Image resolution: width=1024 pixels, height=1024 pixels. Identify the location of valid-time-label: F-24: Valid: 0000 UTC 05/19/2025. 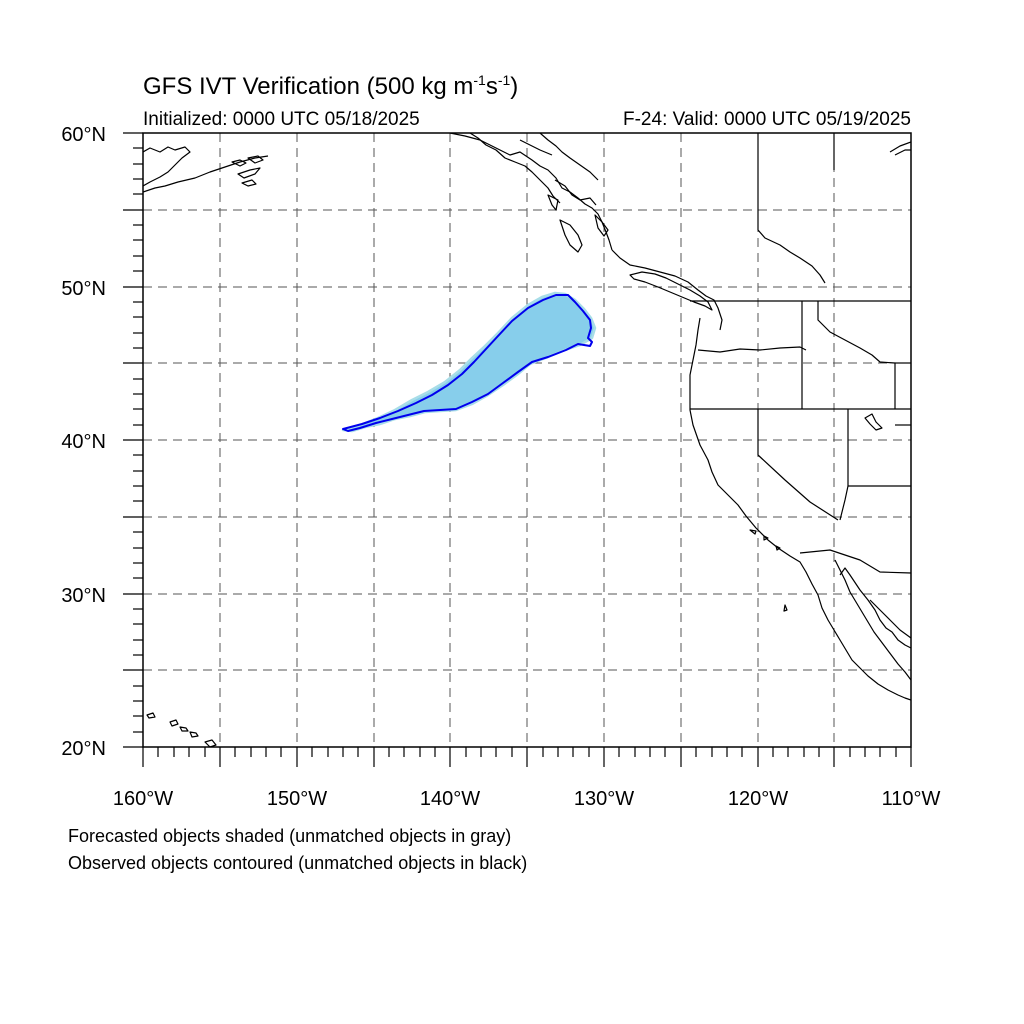
(767, 119).